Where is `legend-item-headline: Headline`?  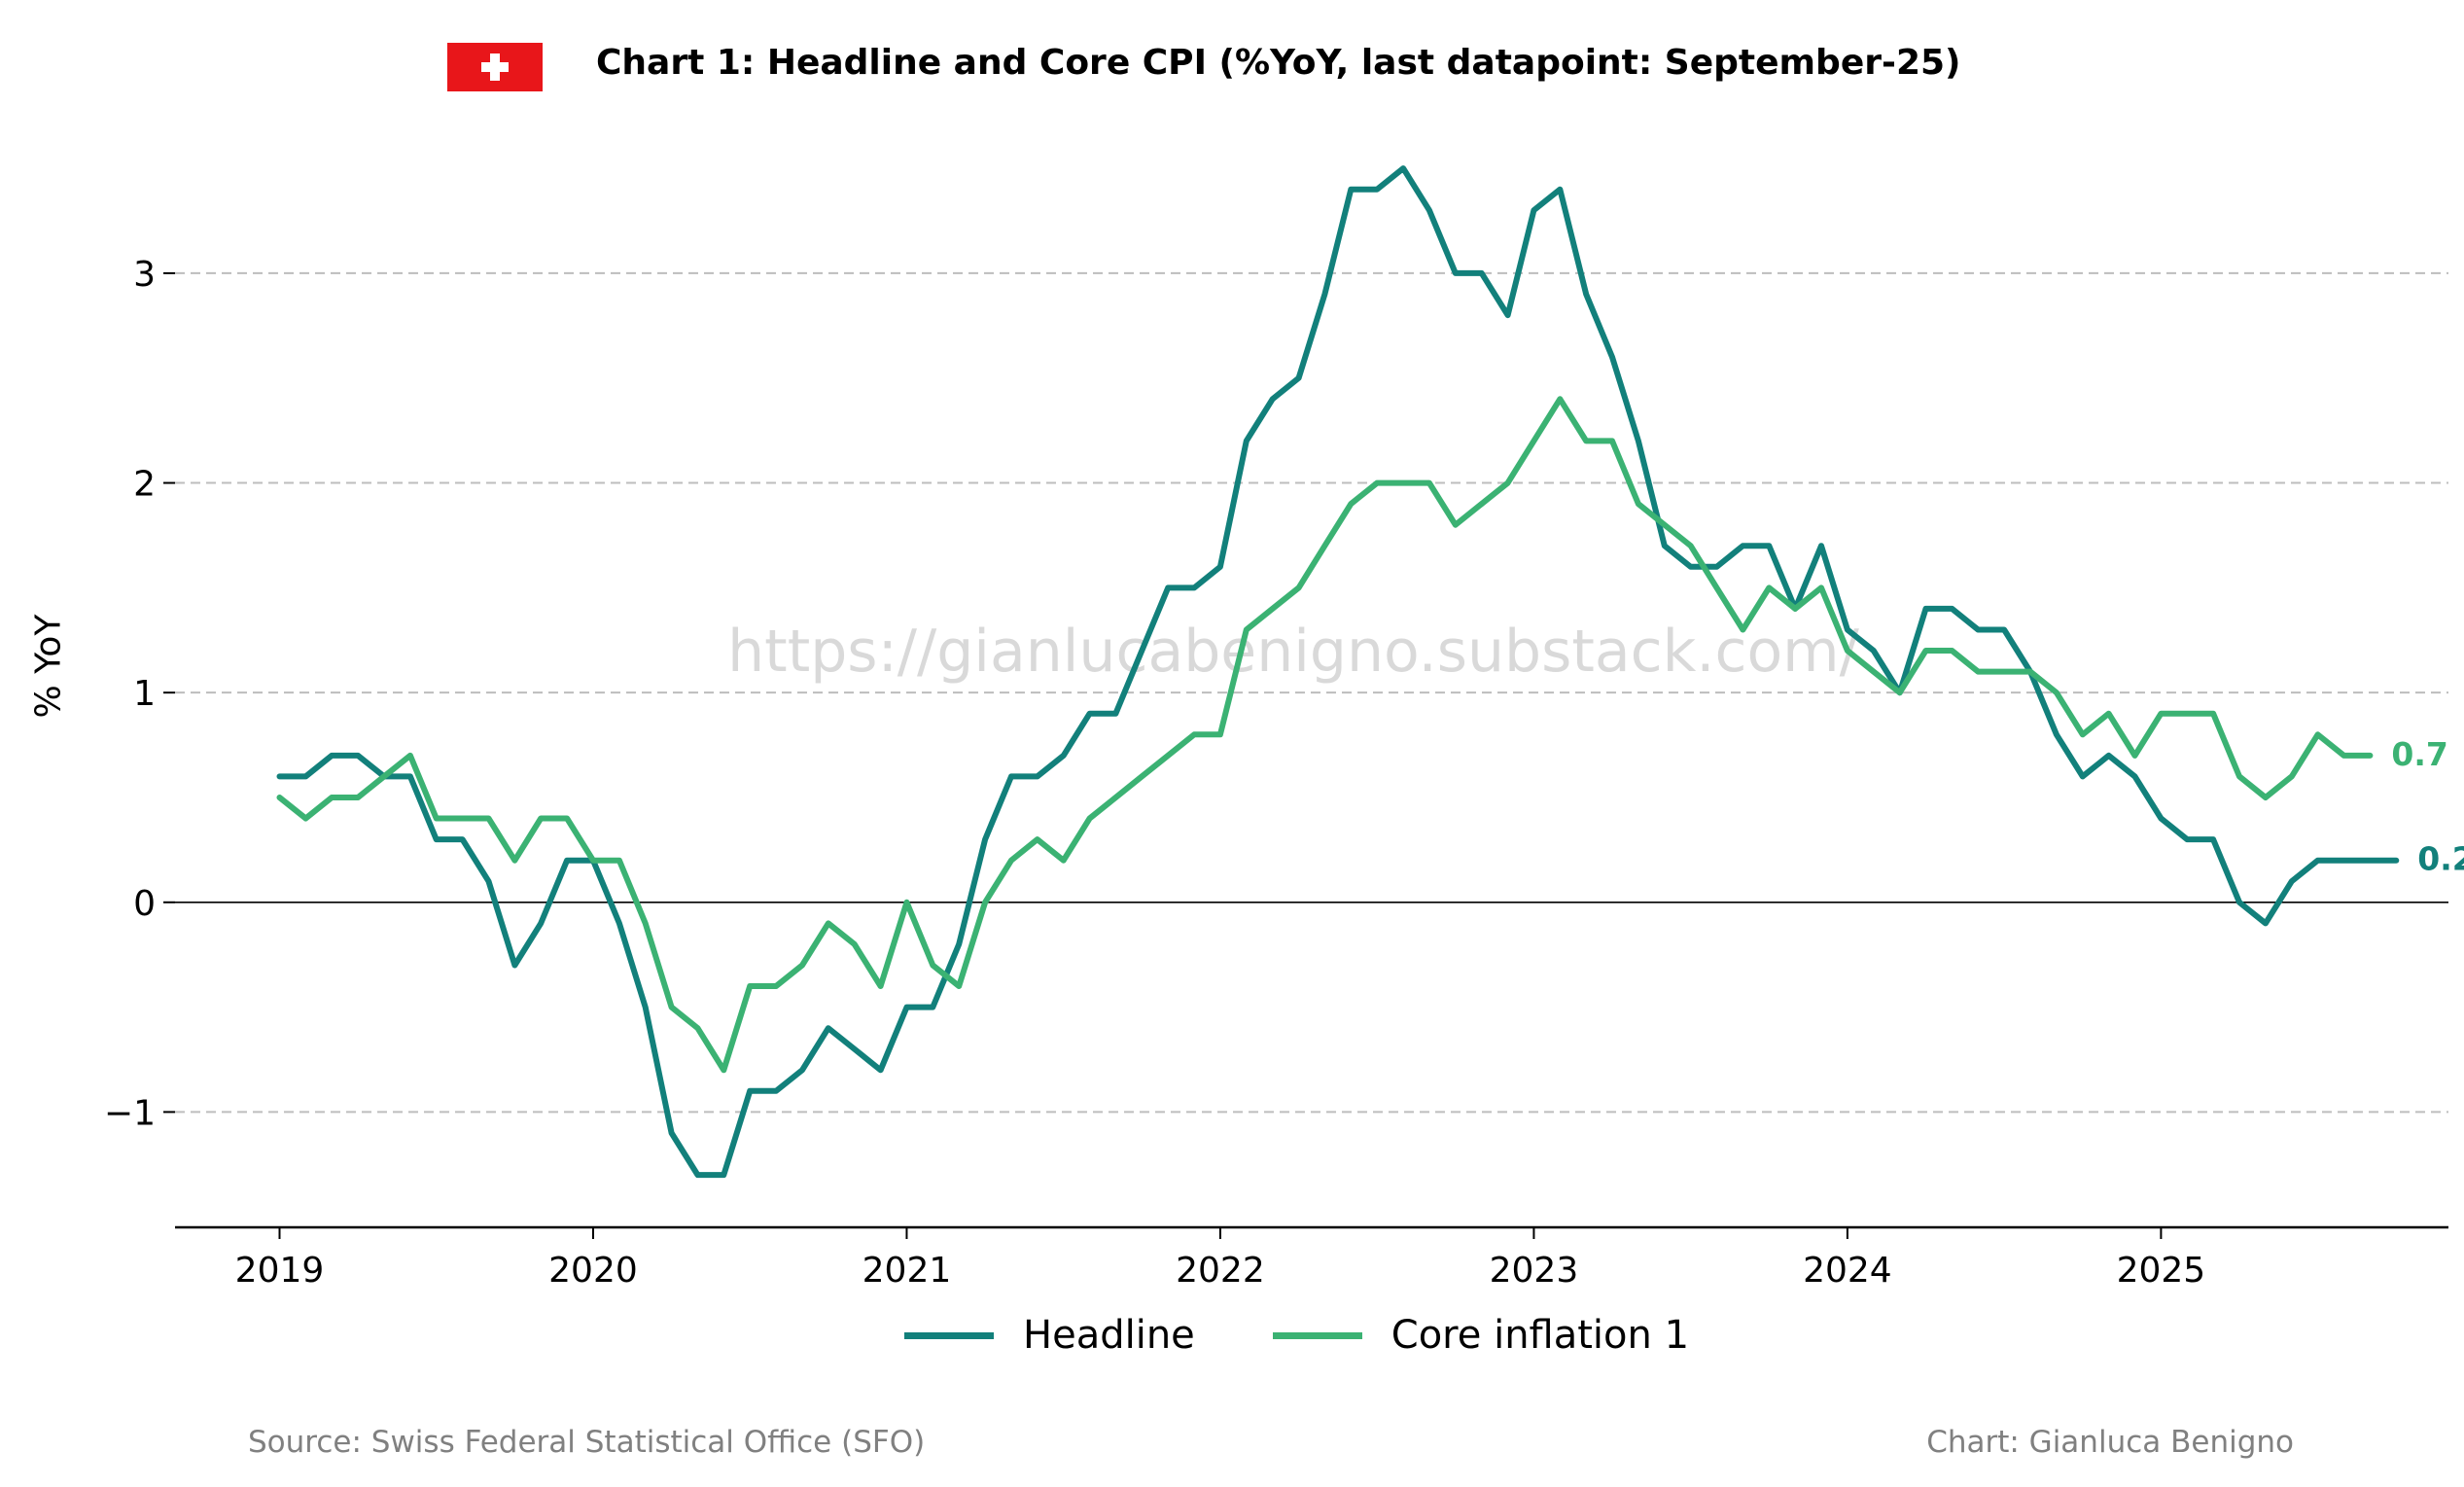 legend-item-headline: Headline is located at coordinates (1049, 1335).